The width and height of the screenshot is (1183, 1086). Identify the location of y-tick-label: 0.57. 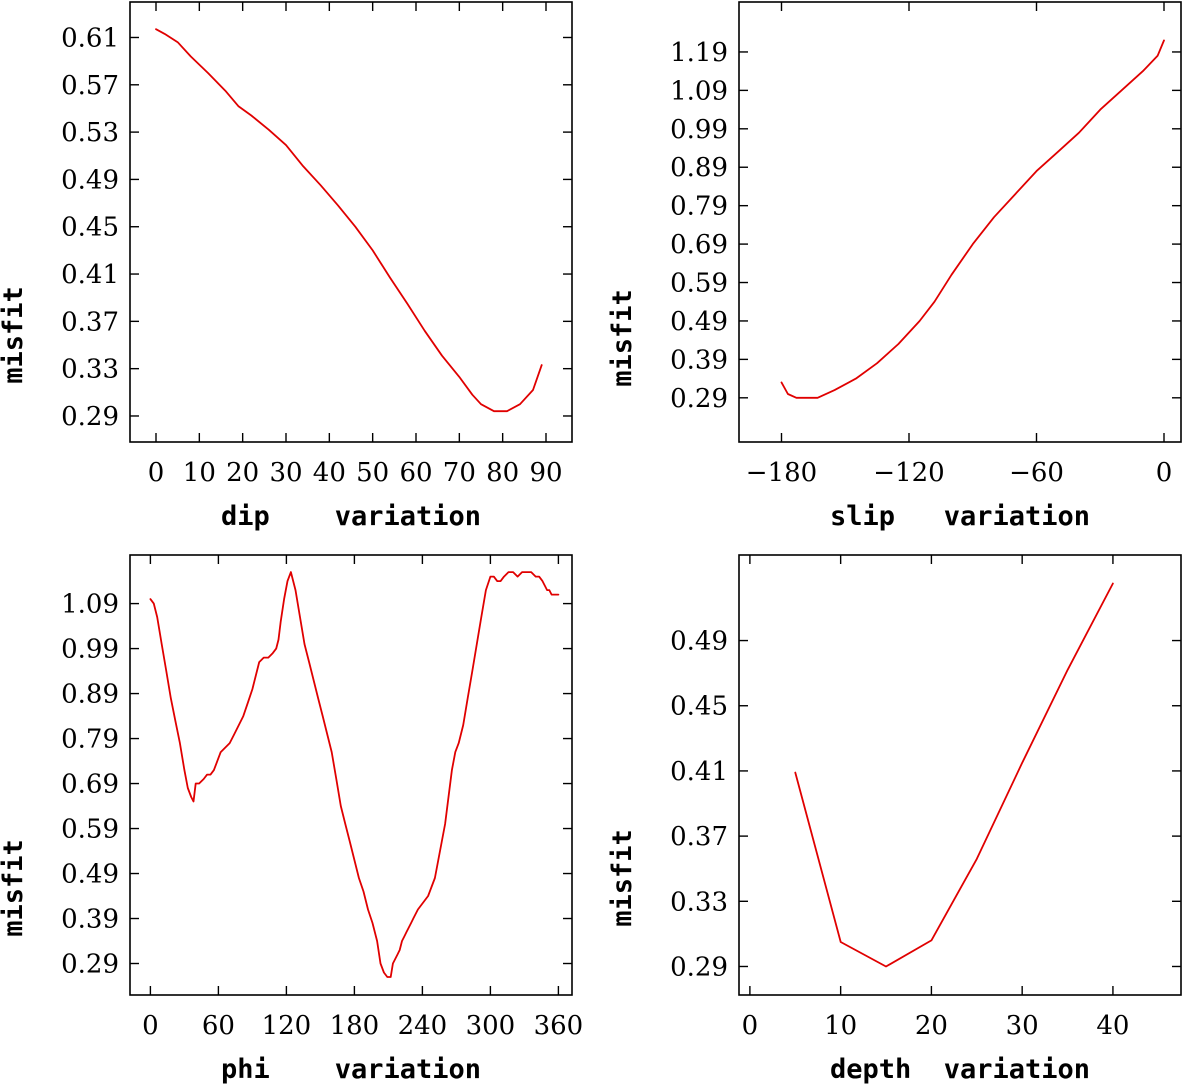
(90, 86).